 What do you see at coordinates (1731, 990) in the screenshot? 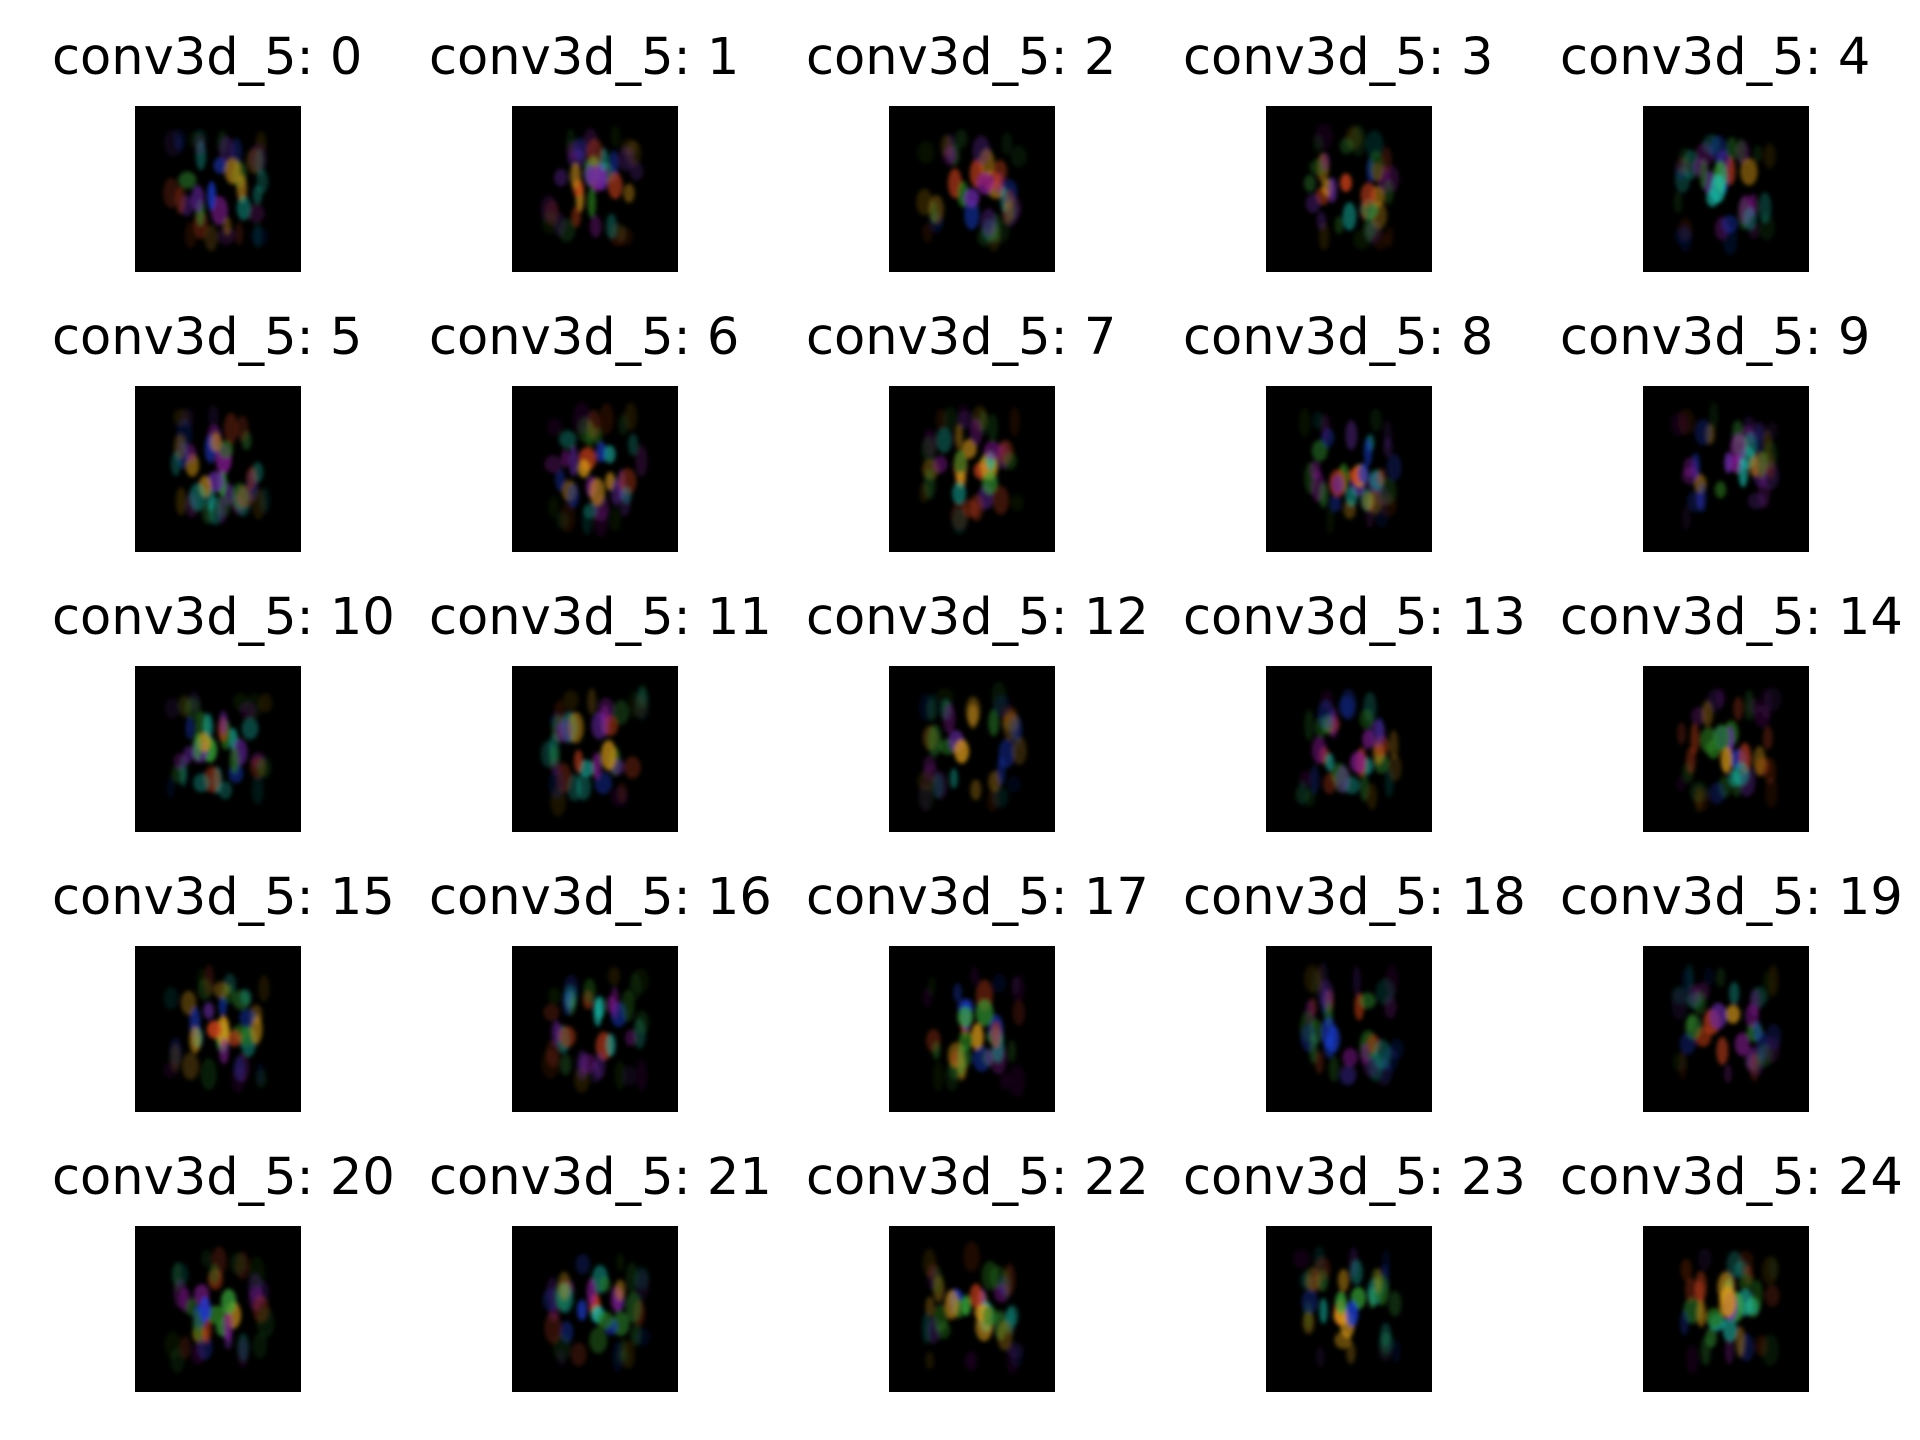
I see `filter-panel: conv3d_5: 19` at bounding box center [1731, 990].